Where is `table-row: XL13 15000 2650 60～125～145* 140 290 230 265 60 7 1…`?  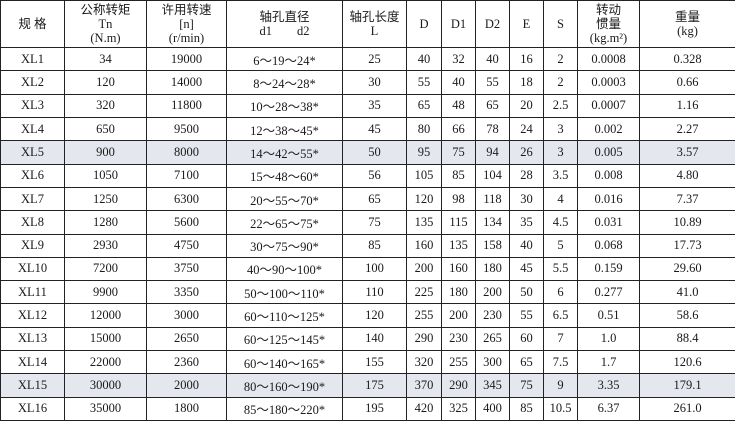 table-row: XL13 15000 2650 60～125～145* 140 290 230 265 60 7 1… is located at coordinates (367, 339).